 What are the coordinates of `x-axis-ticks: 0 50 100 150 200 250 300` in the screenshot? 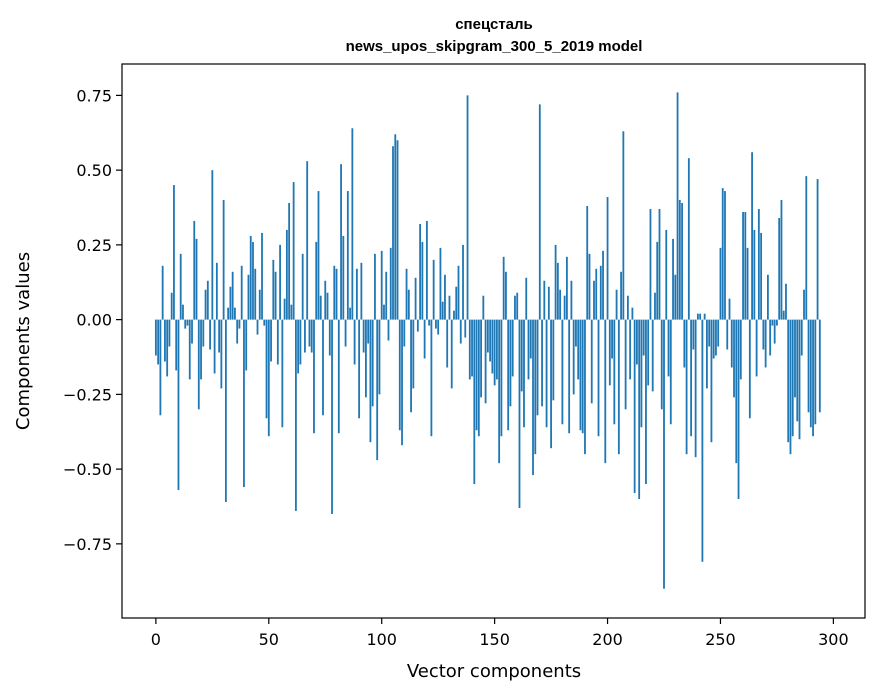 It's located at (500, 633).